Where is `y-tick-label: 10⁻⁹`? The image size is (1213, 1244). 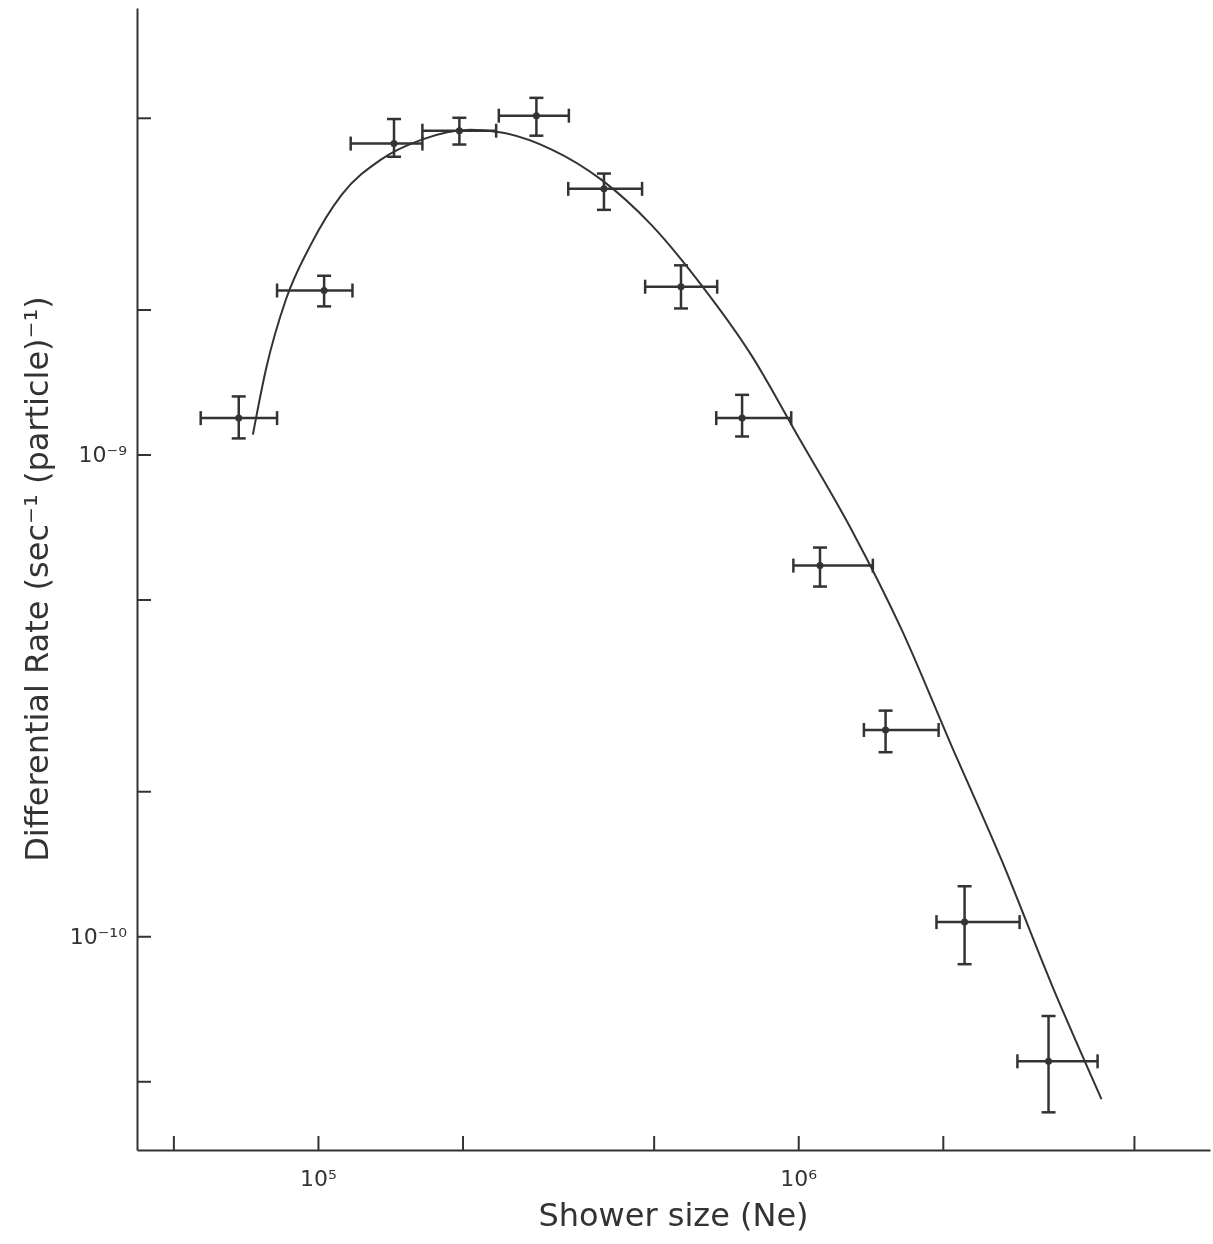 y-tick-label: 10⁻⁹ is located at coordinates (102, 455).